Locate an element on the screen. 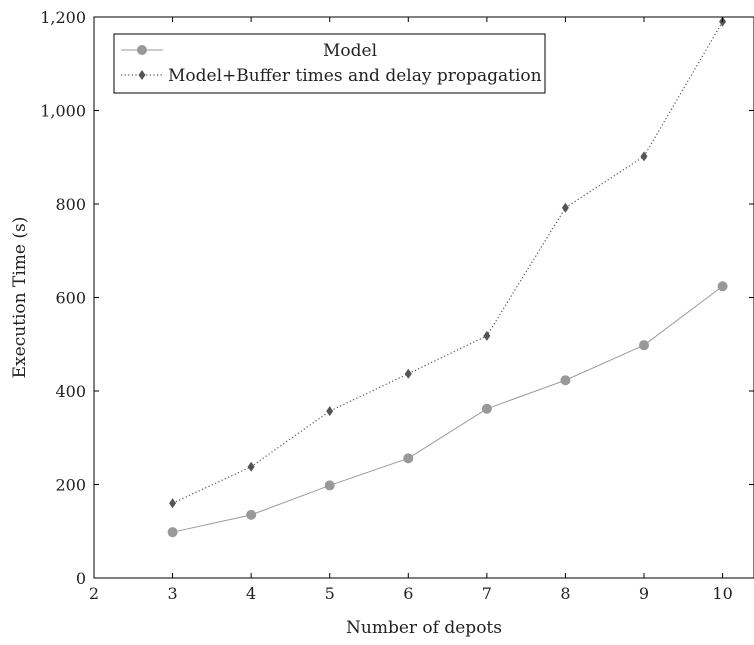  x-tick-label: 7 is located at coordinates (487, 593).